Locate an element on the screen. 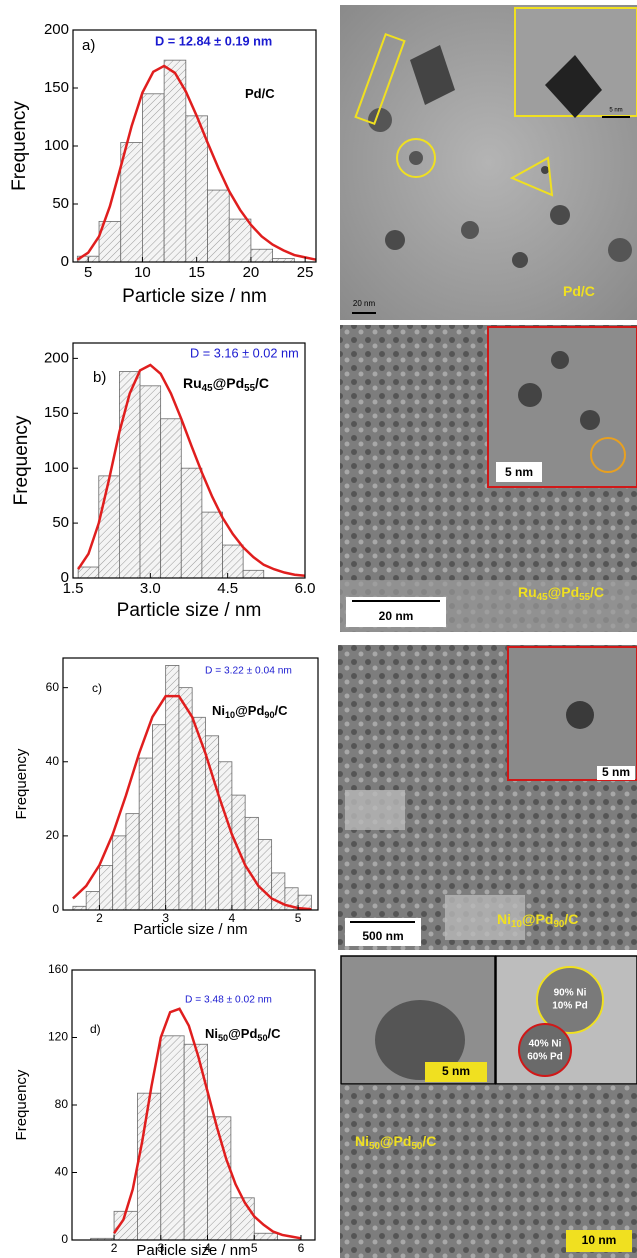 The image size is (637, 1258). y-tick-label: 160 is located at coordinates (58, 969).